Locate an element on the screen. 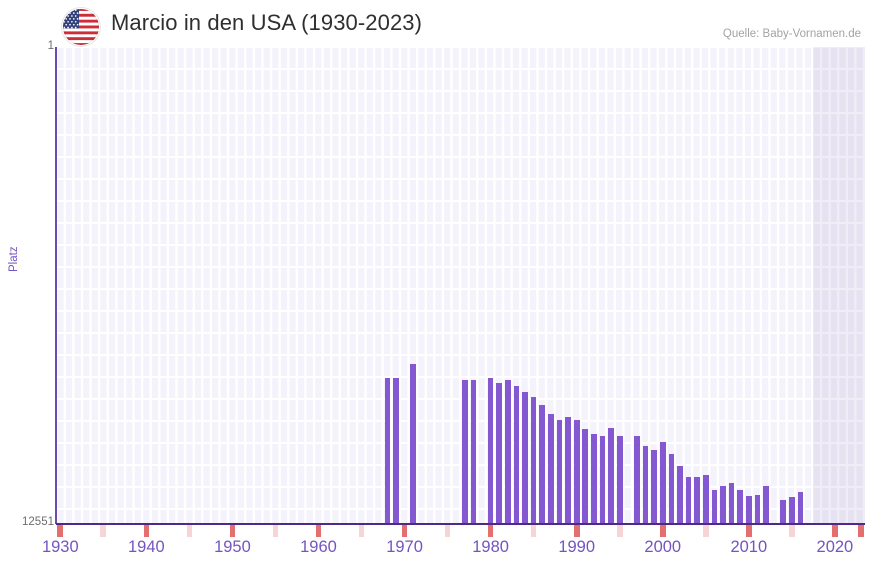 This screenshot has width=873, height=567. x-axis-tick-label: 1950 is located at coordinates (232, 547).